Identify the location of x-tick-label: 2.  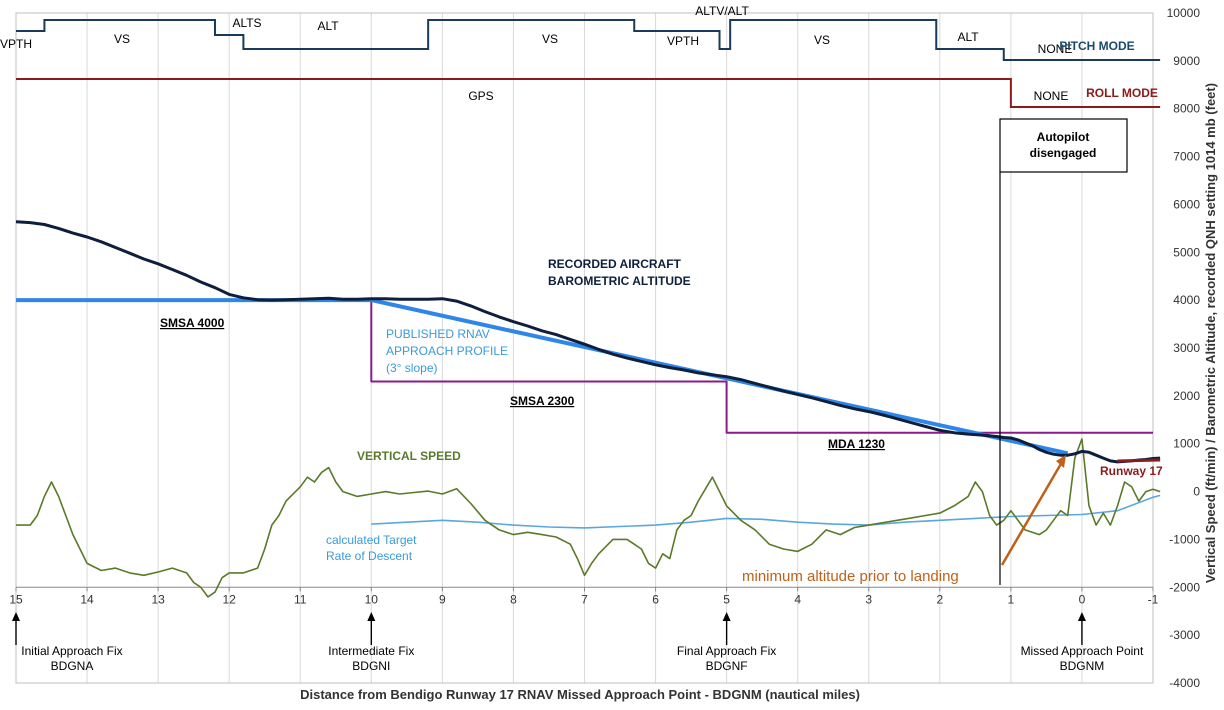
(939, 599).